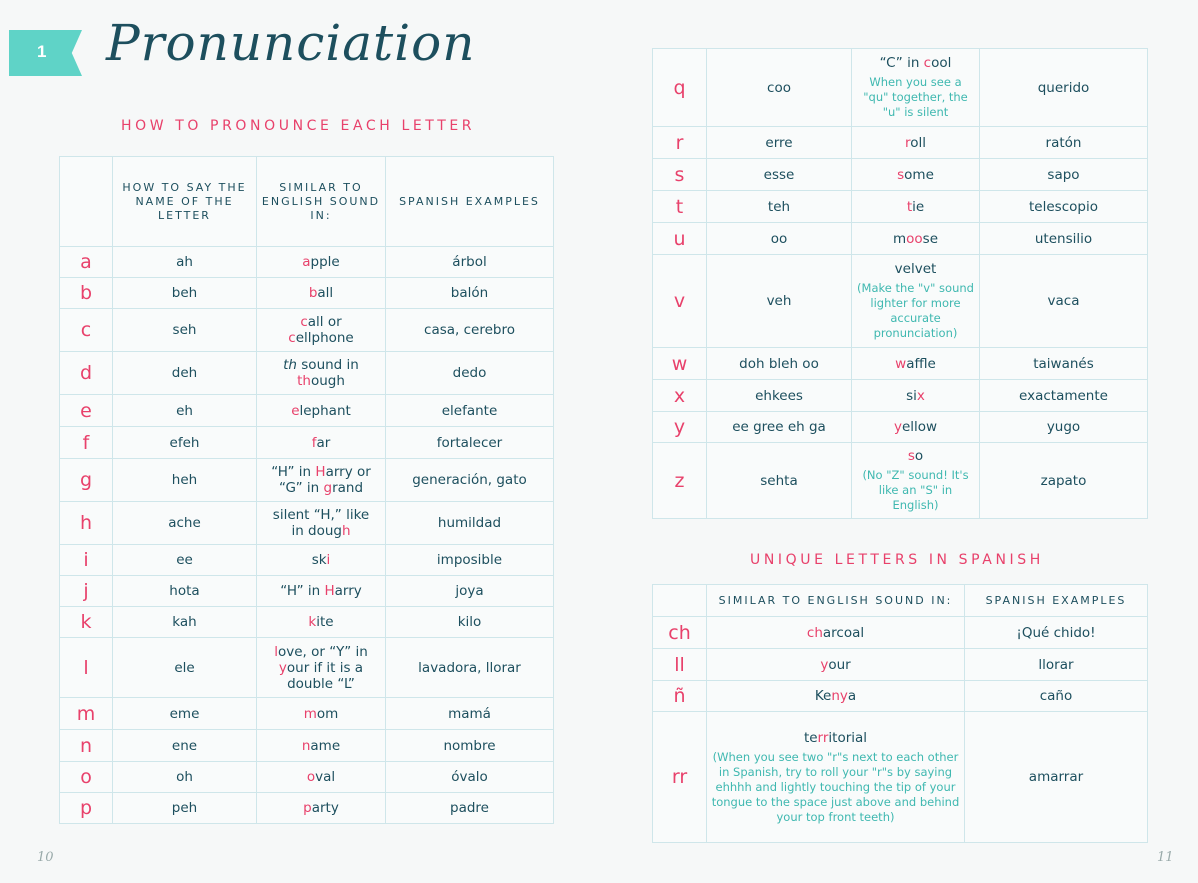 The width and height of the screenshot is (1198, 883). What do you see at coordinates (1063, 480) in the screenshot?
I see `spanish-example-cell: zapato` at bounding box center [1063, 480].